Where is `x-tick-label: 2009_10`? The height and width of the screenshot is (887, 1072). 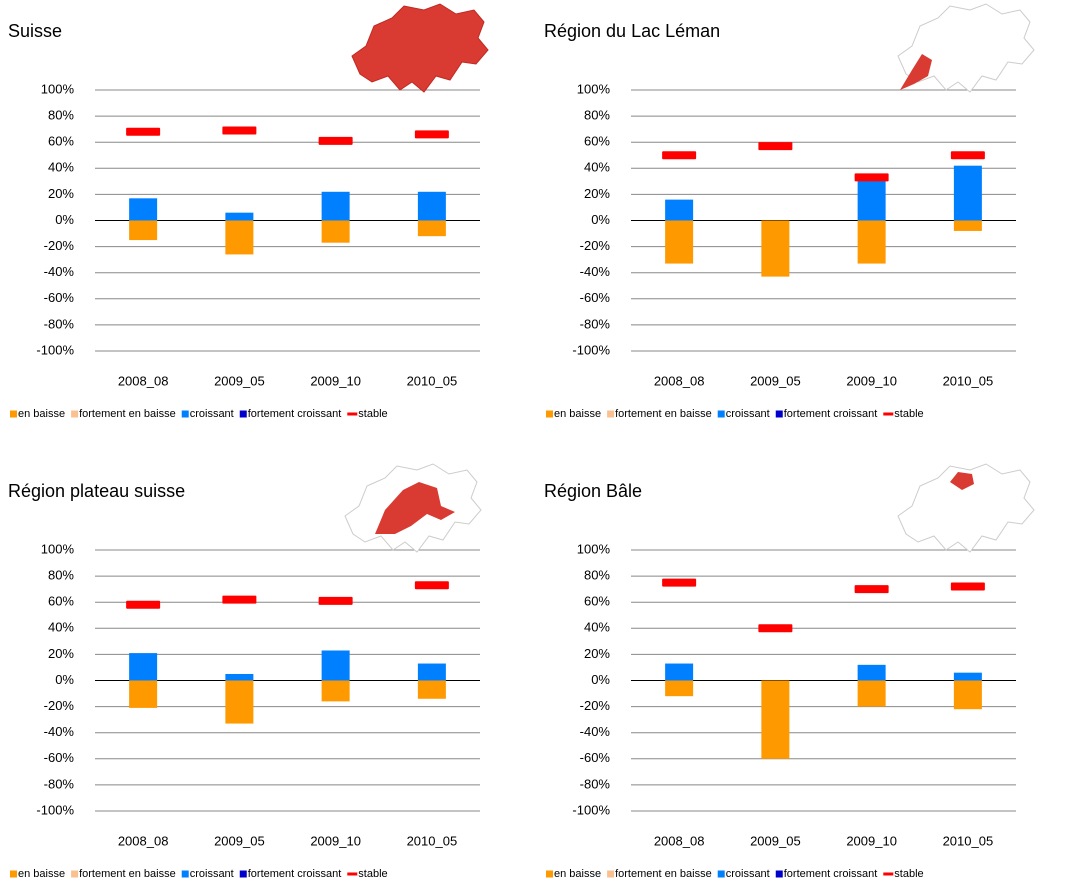 x-tick-label: 2009_10 is located at coordinates (335, 840).